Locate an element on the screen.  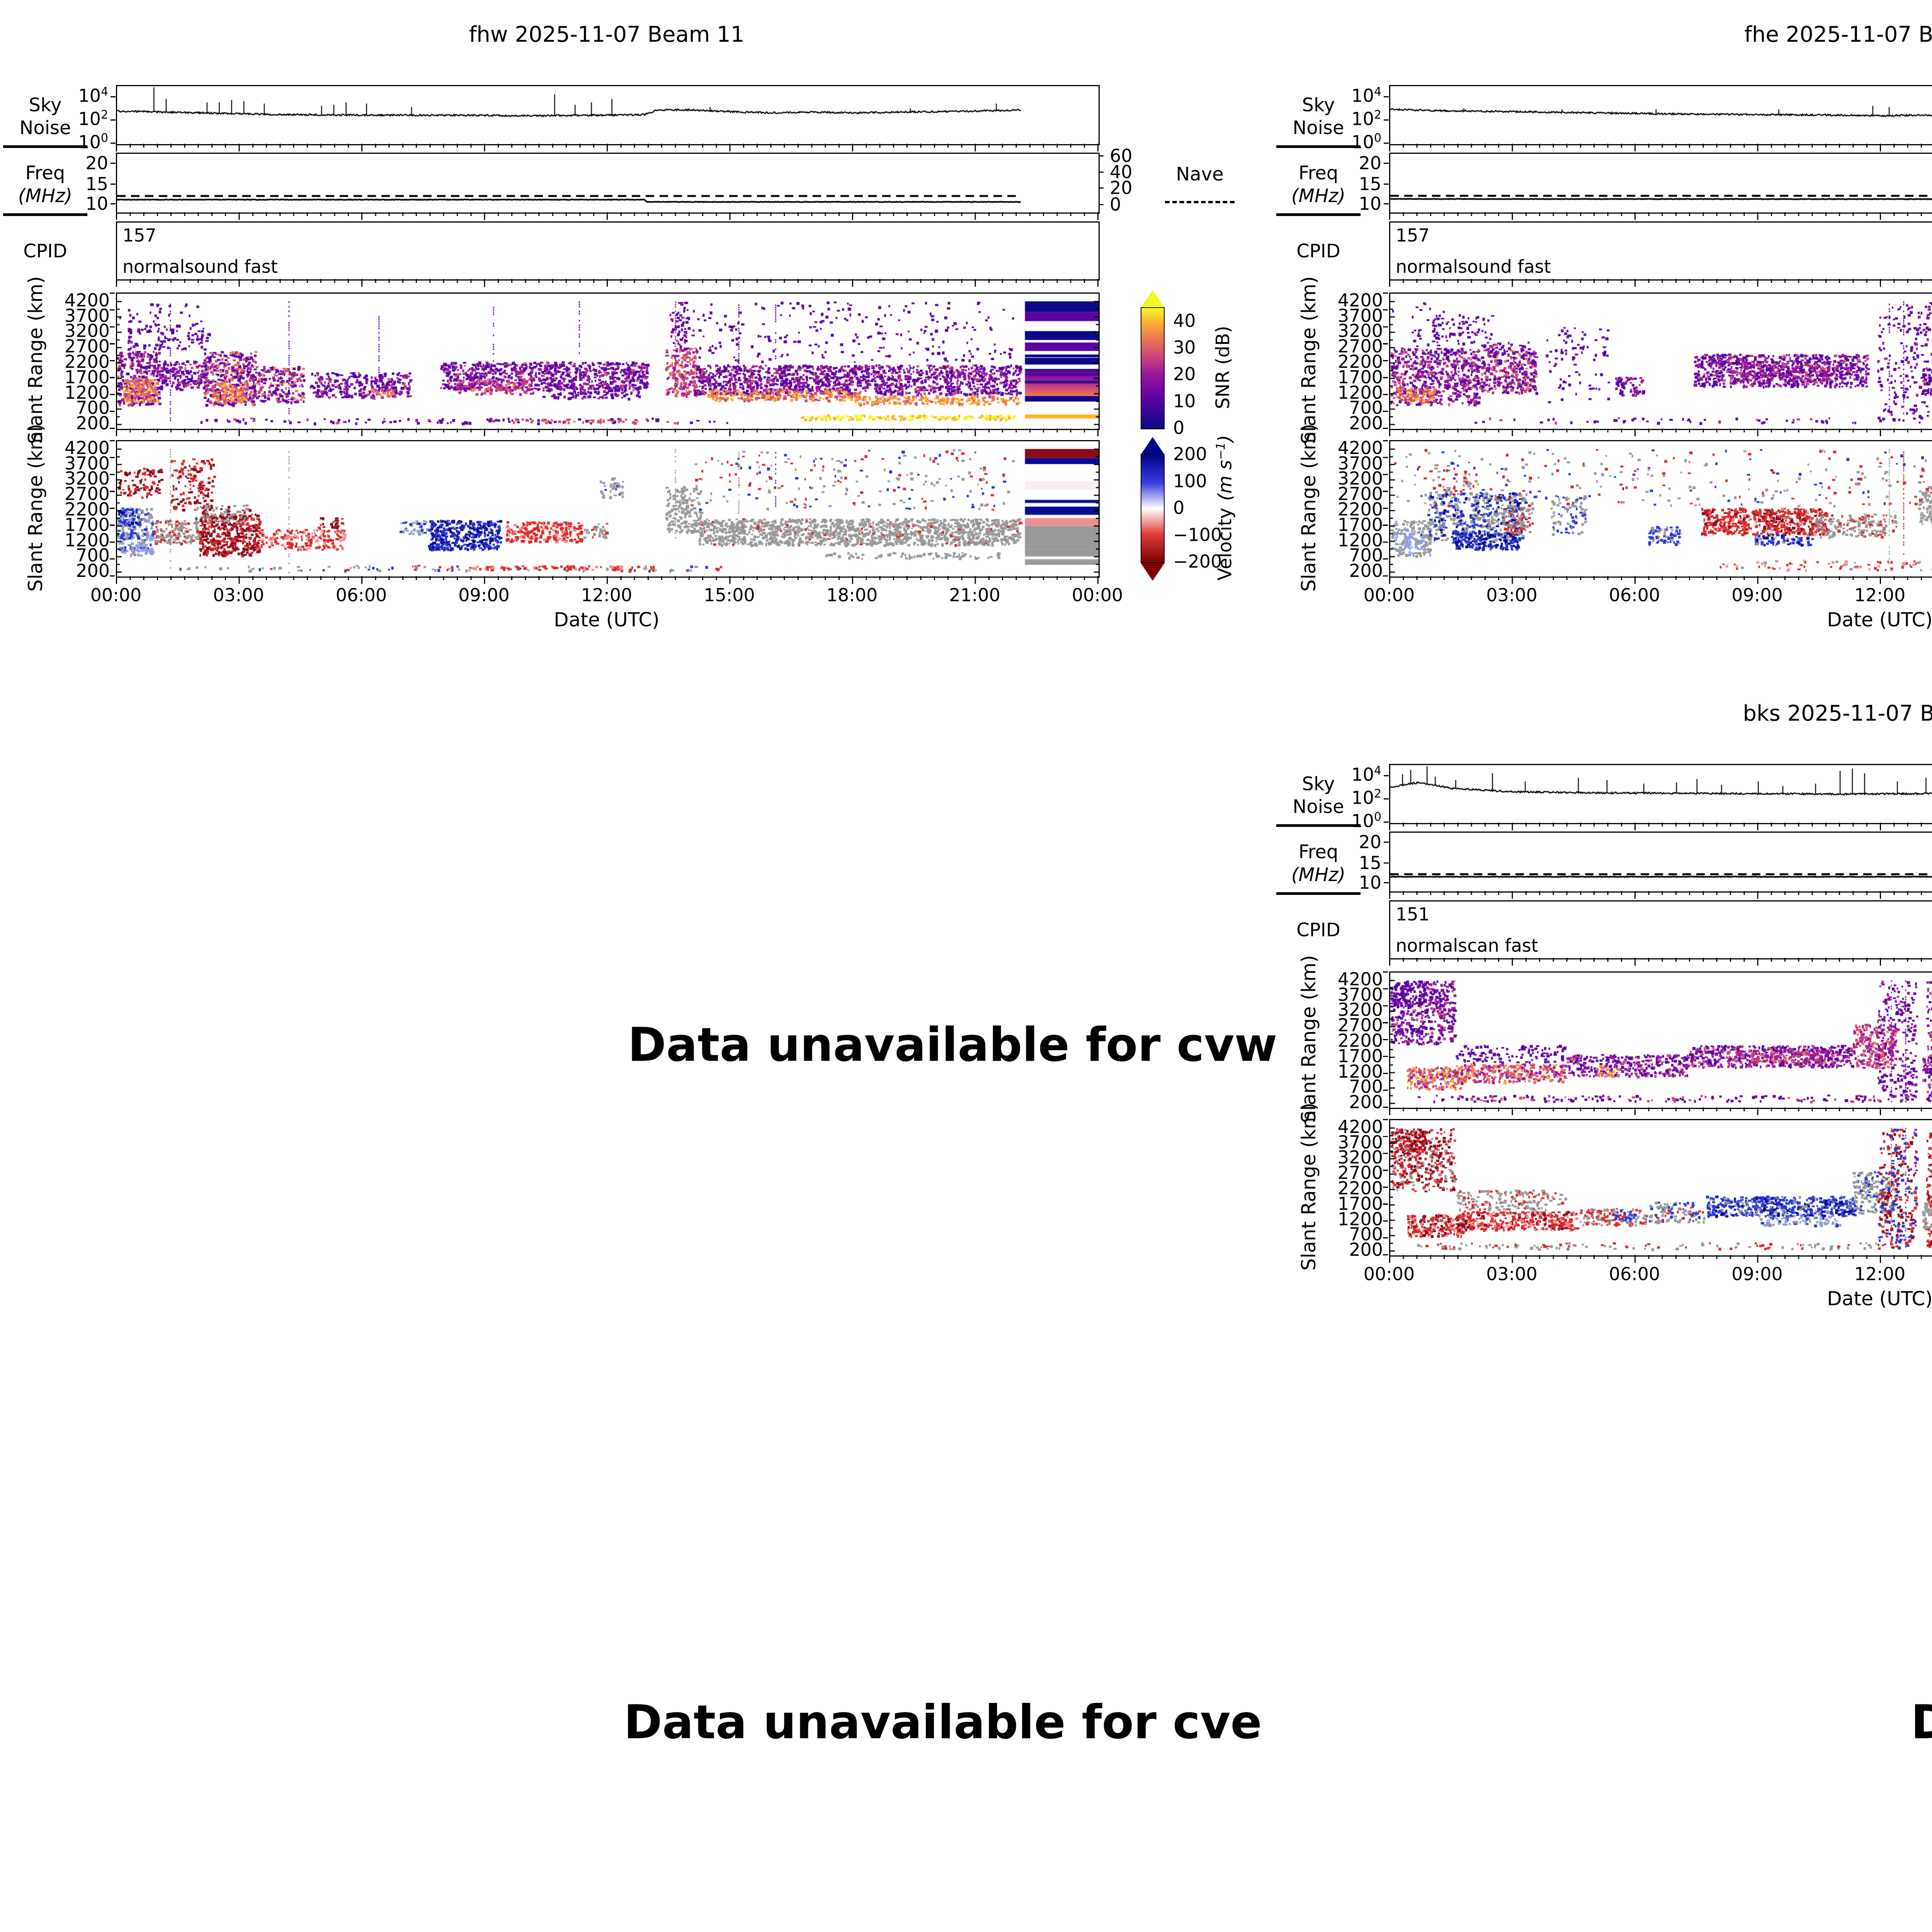
velocity-colorbar-tick-label: 0 is located at coordinates (1179, 507).